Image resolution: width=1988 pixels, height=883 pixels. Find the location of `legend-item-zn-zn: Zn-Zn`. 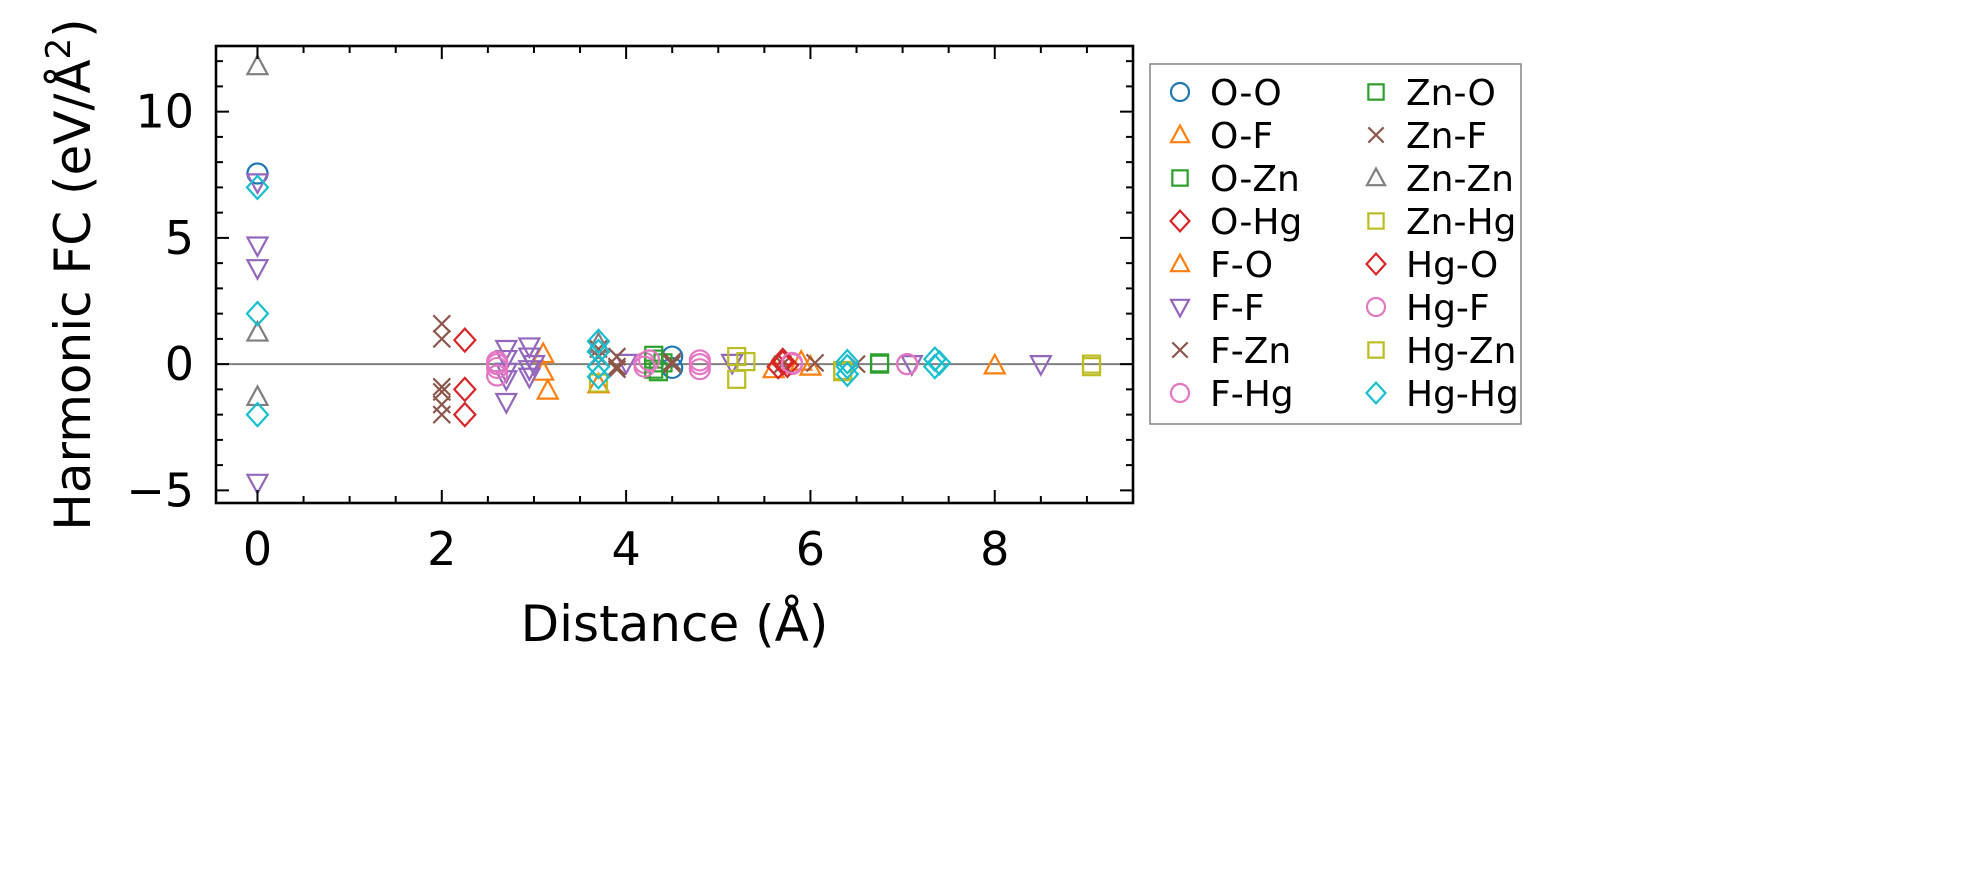

legend-item-zn-zn: Zn-Zn is located at coordinates (1439, 179).